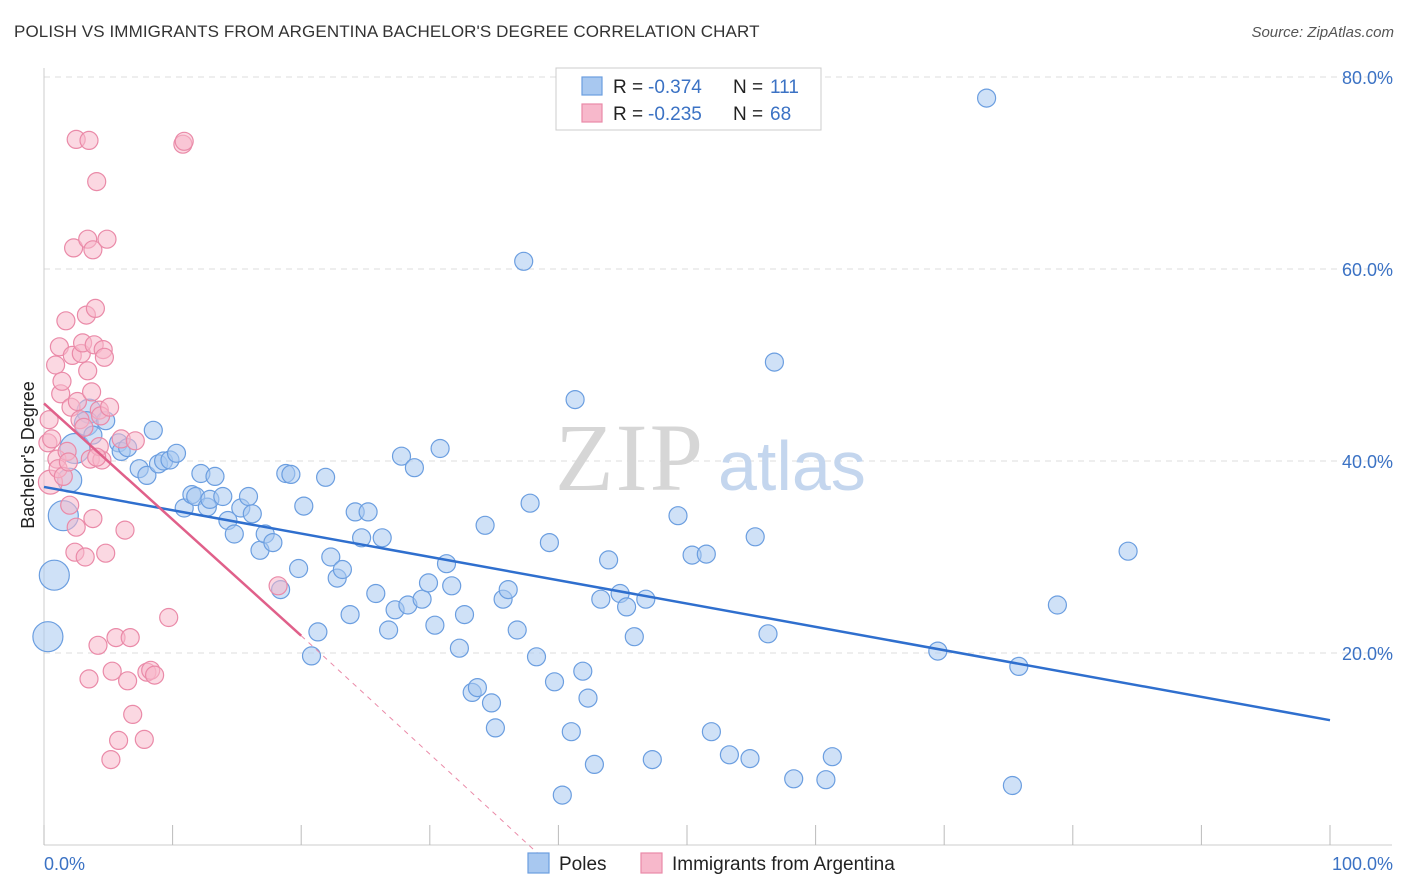 This screenshot has width=1406, height=892. Describe the element at coordinates (583, 864) in the screenshot. I see `legend-label-poles: Poles` at that location.